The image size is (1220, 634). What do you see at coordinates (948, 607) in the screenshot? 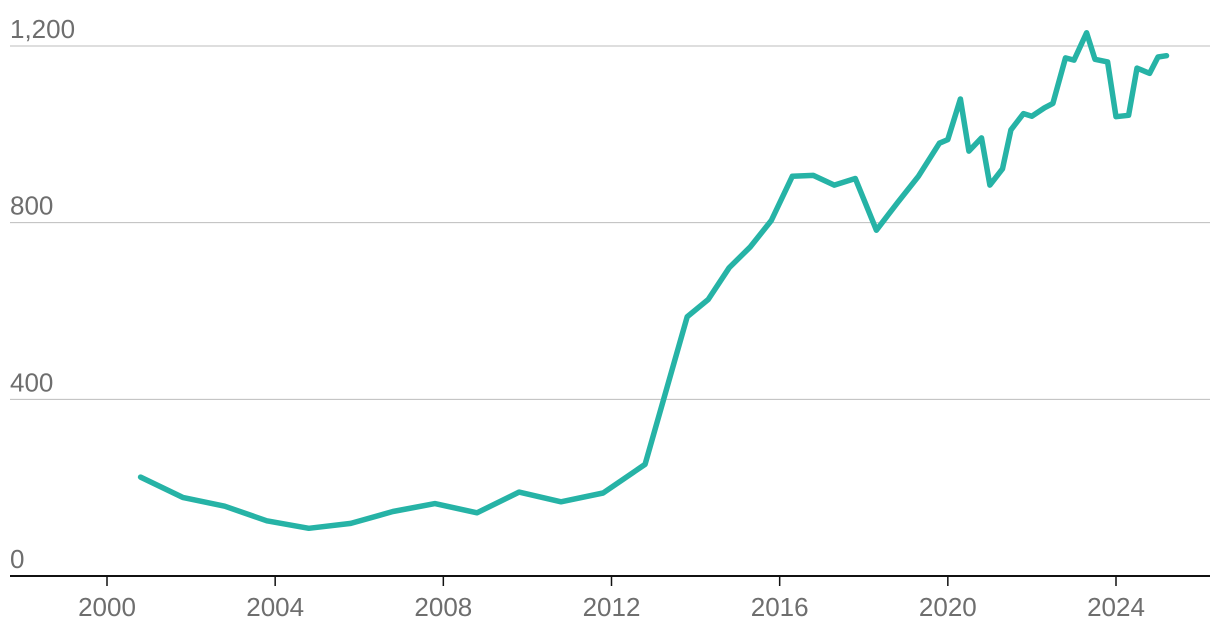
I see `x-tick-label: 2020` at bounding box center [948, 607].